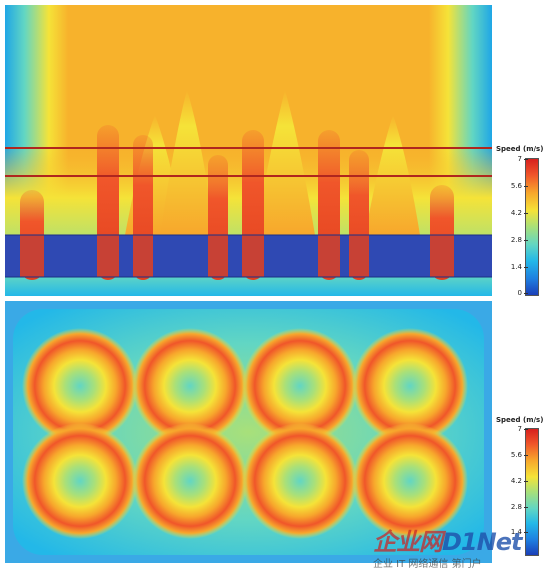 This screenshot has height=570, width=552. What do you see at coordinates (248, 285) in the screenshot?
I see `floor-band` at bounding box center [248, 285].